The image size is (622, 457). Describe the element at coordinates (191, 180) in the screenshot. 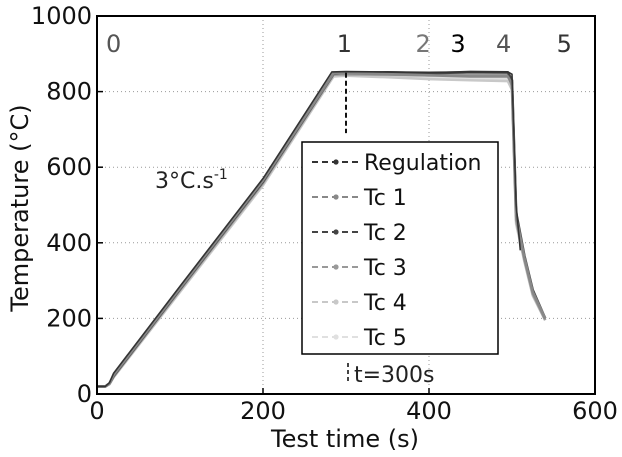

I see `heating-rate-label: 3°C.s-1` at that location.